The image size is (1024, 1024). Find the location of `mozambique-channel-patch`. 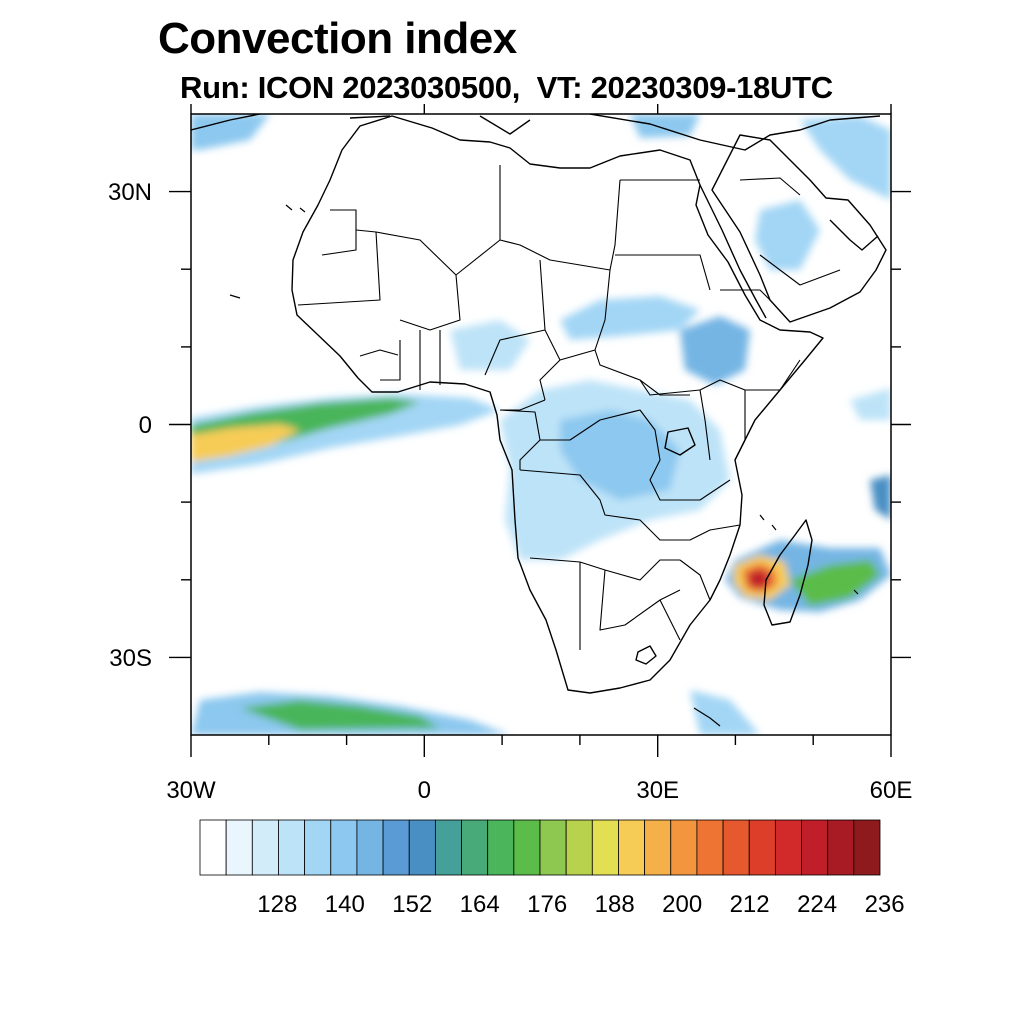

mozambique-channel-patch is located at coordinates (725, 712).